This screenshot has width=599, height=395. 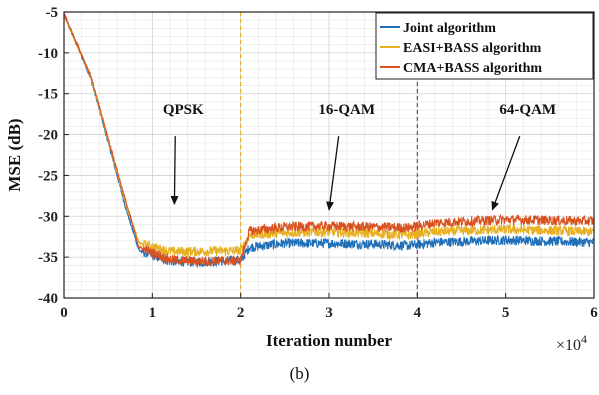 I want to click on annotation-label: 16-QAM, so click(x=346, y=110).